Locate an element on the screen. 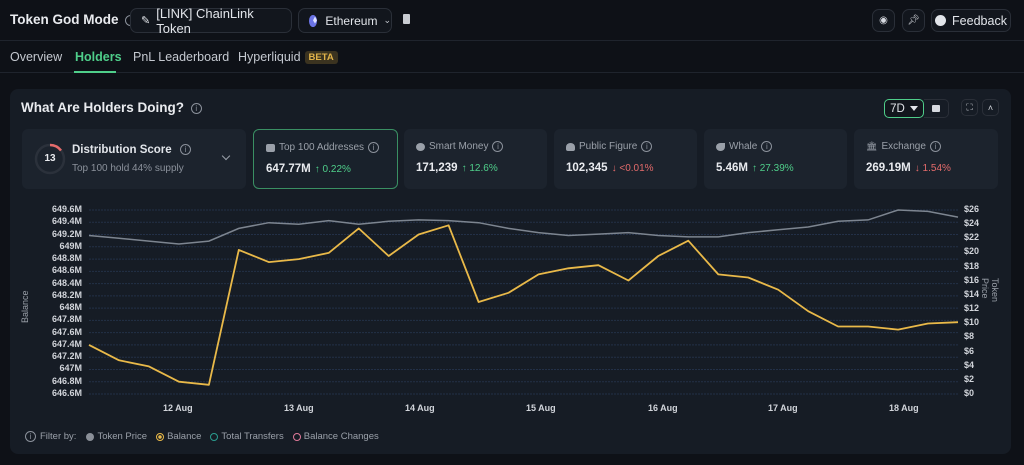 The width and height of the screenshot is (1024, 465). tab-hyperliquid-label: Hyperliquid is located at coordinates (269, 57).